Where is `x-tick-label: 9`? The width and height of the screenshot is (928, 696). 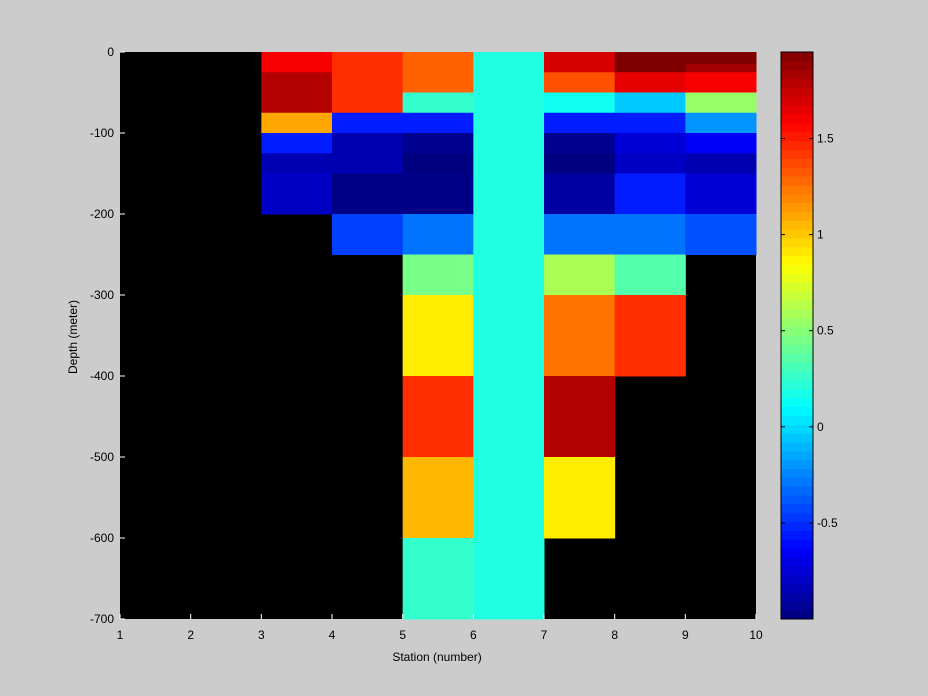 x-tick-label: 9 is located at coordinates (685, 635).